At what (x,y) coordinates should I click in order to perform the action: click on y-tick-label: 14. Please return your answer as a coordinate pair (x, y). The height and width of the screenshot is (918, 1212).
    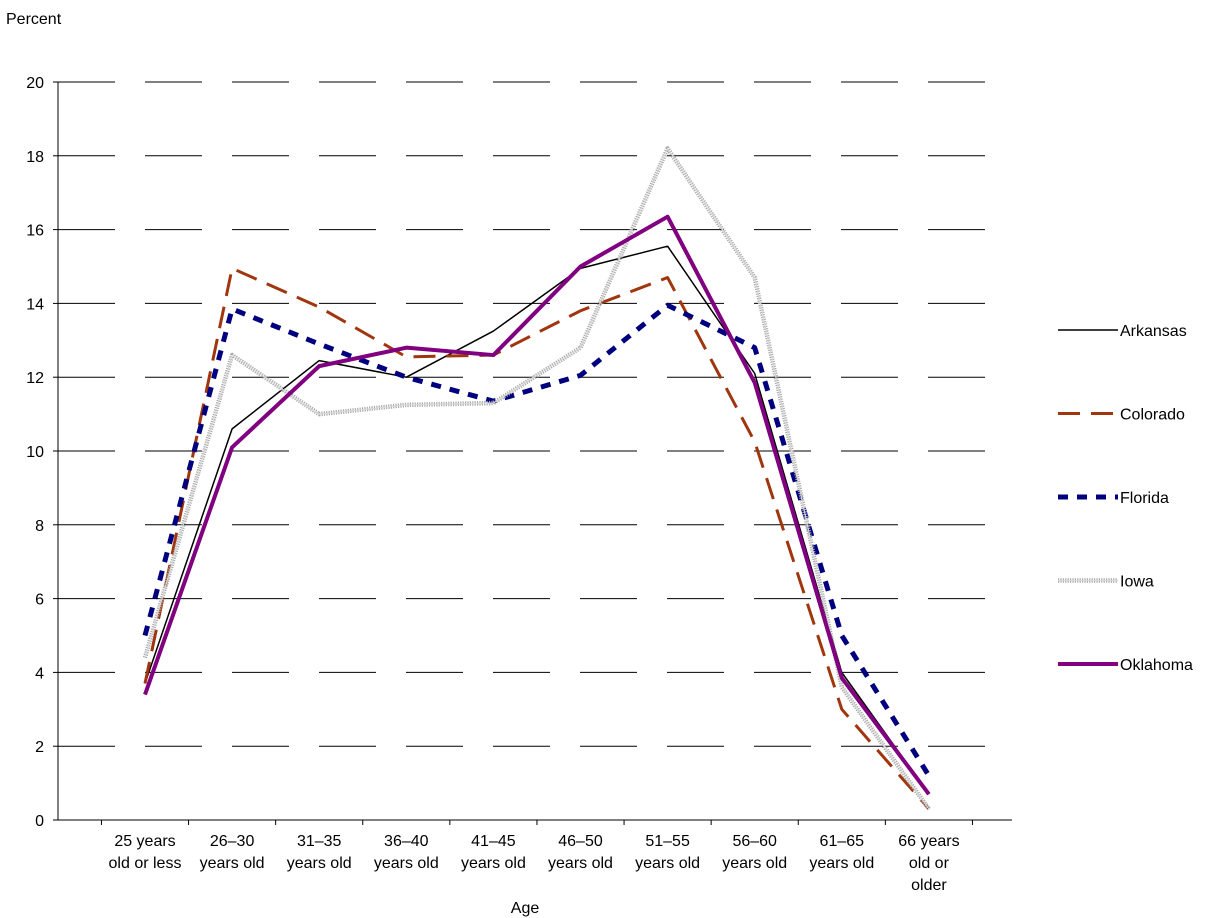
    Looking at the image, I should click on (35, 304).